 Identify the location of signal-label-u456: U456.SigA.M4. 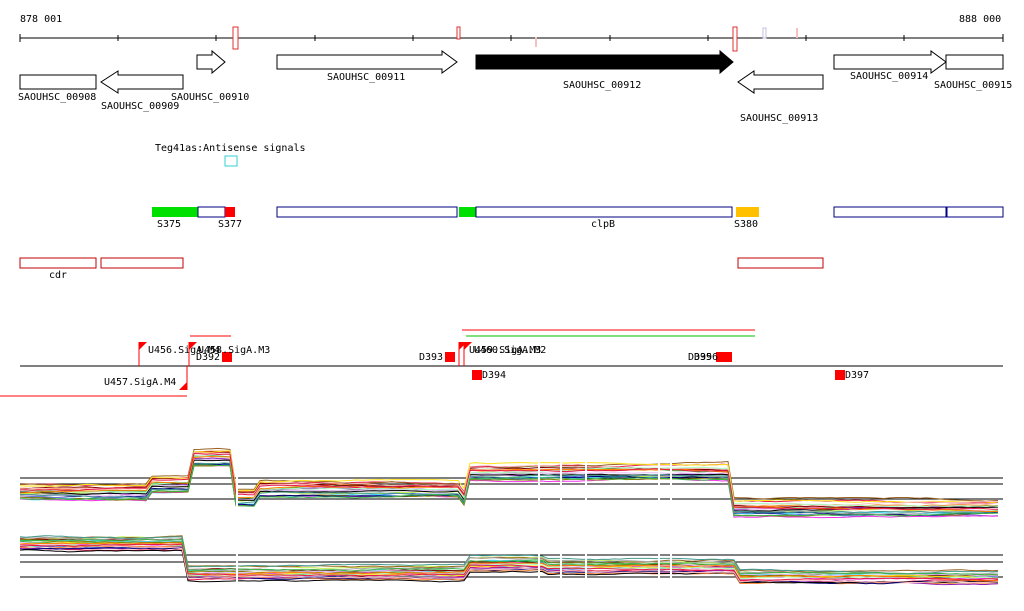
(184, 350).